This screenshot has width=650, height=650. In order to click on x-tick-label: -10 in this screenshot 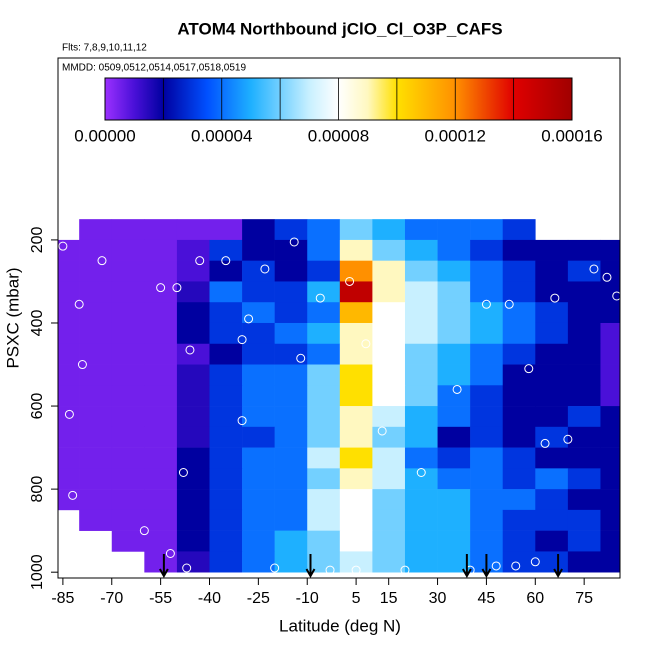, I will do `click(307, 598)`.